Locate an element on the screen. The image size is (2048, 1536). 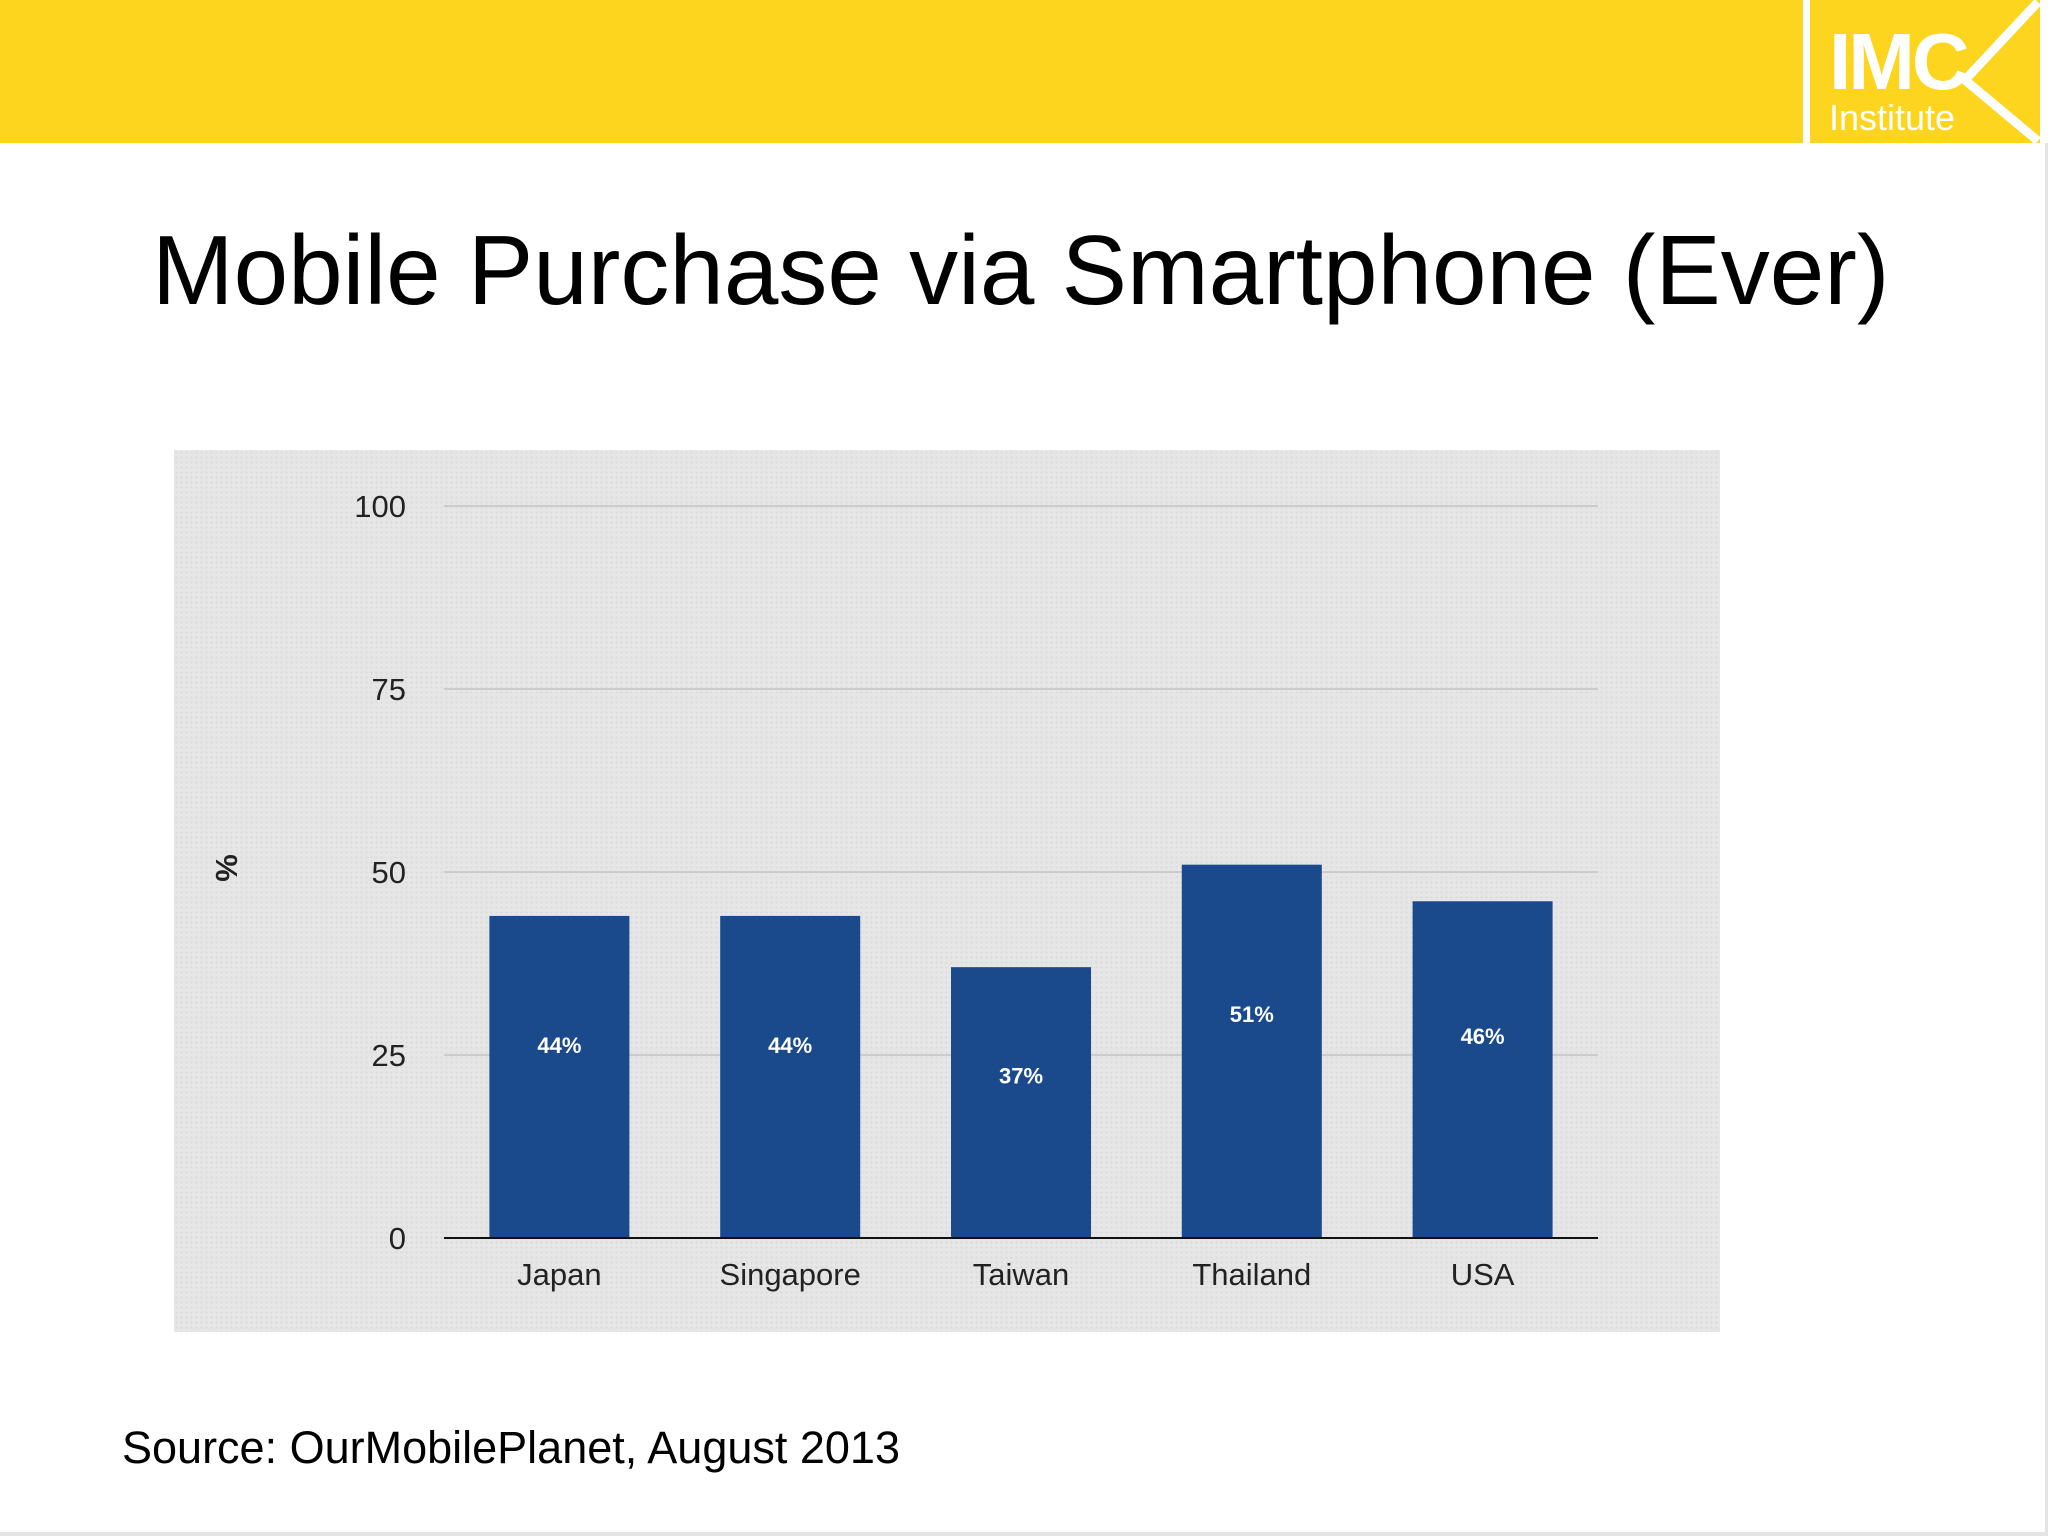
slide-border-bottom is located at coordinates (1024, 1534).